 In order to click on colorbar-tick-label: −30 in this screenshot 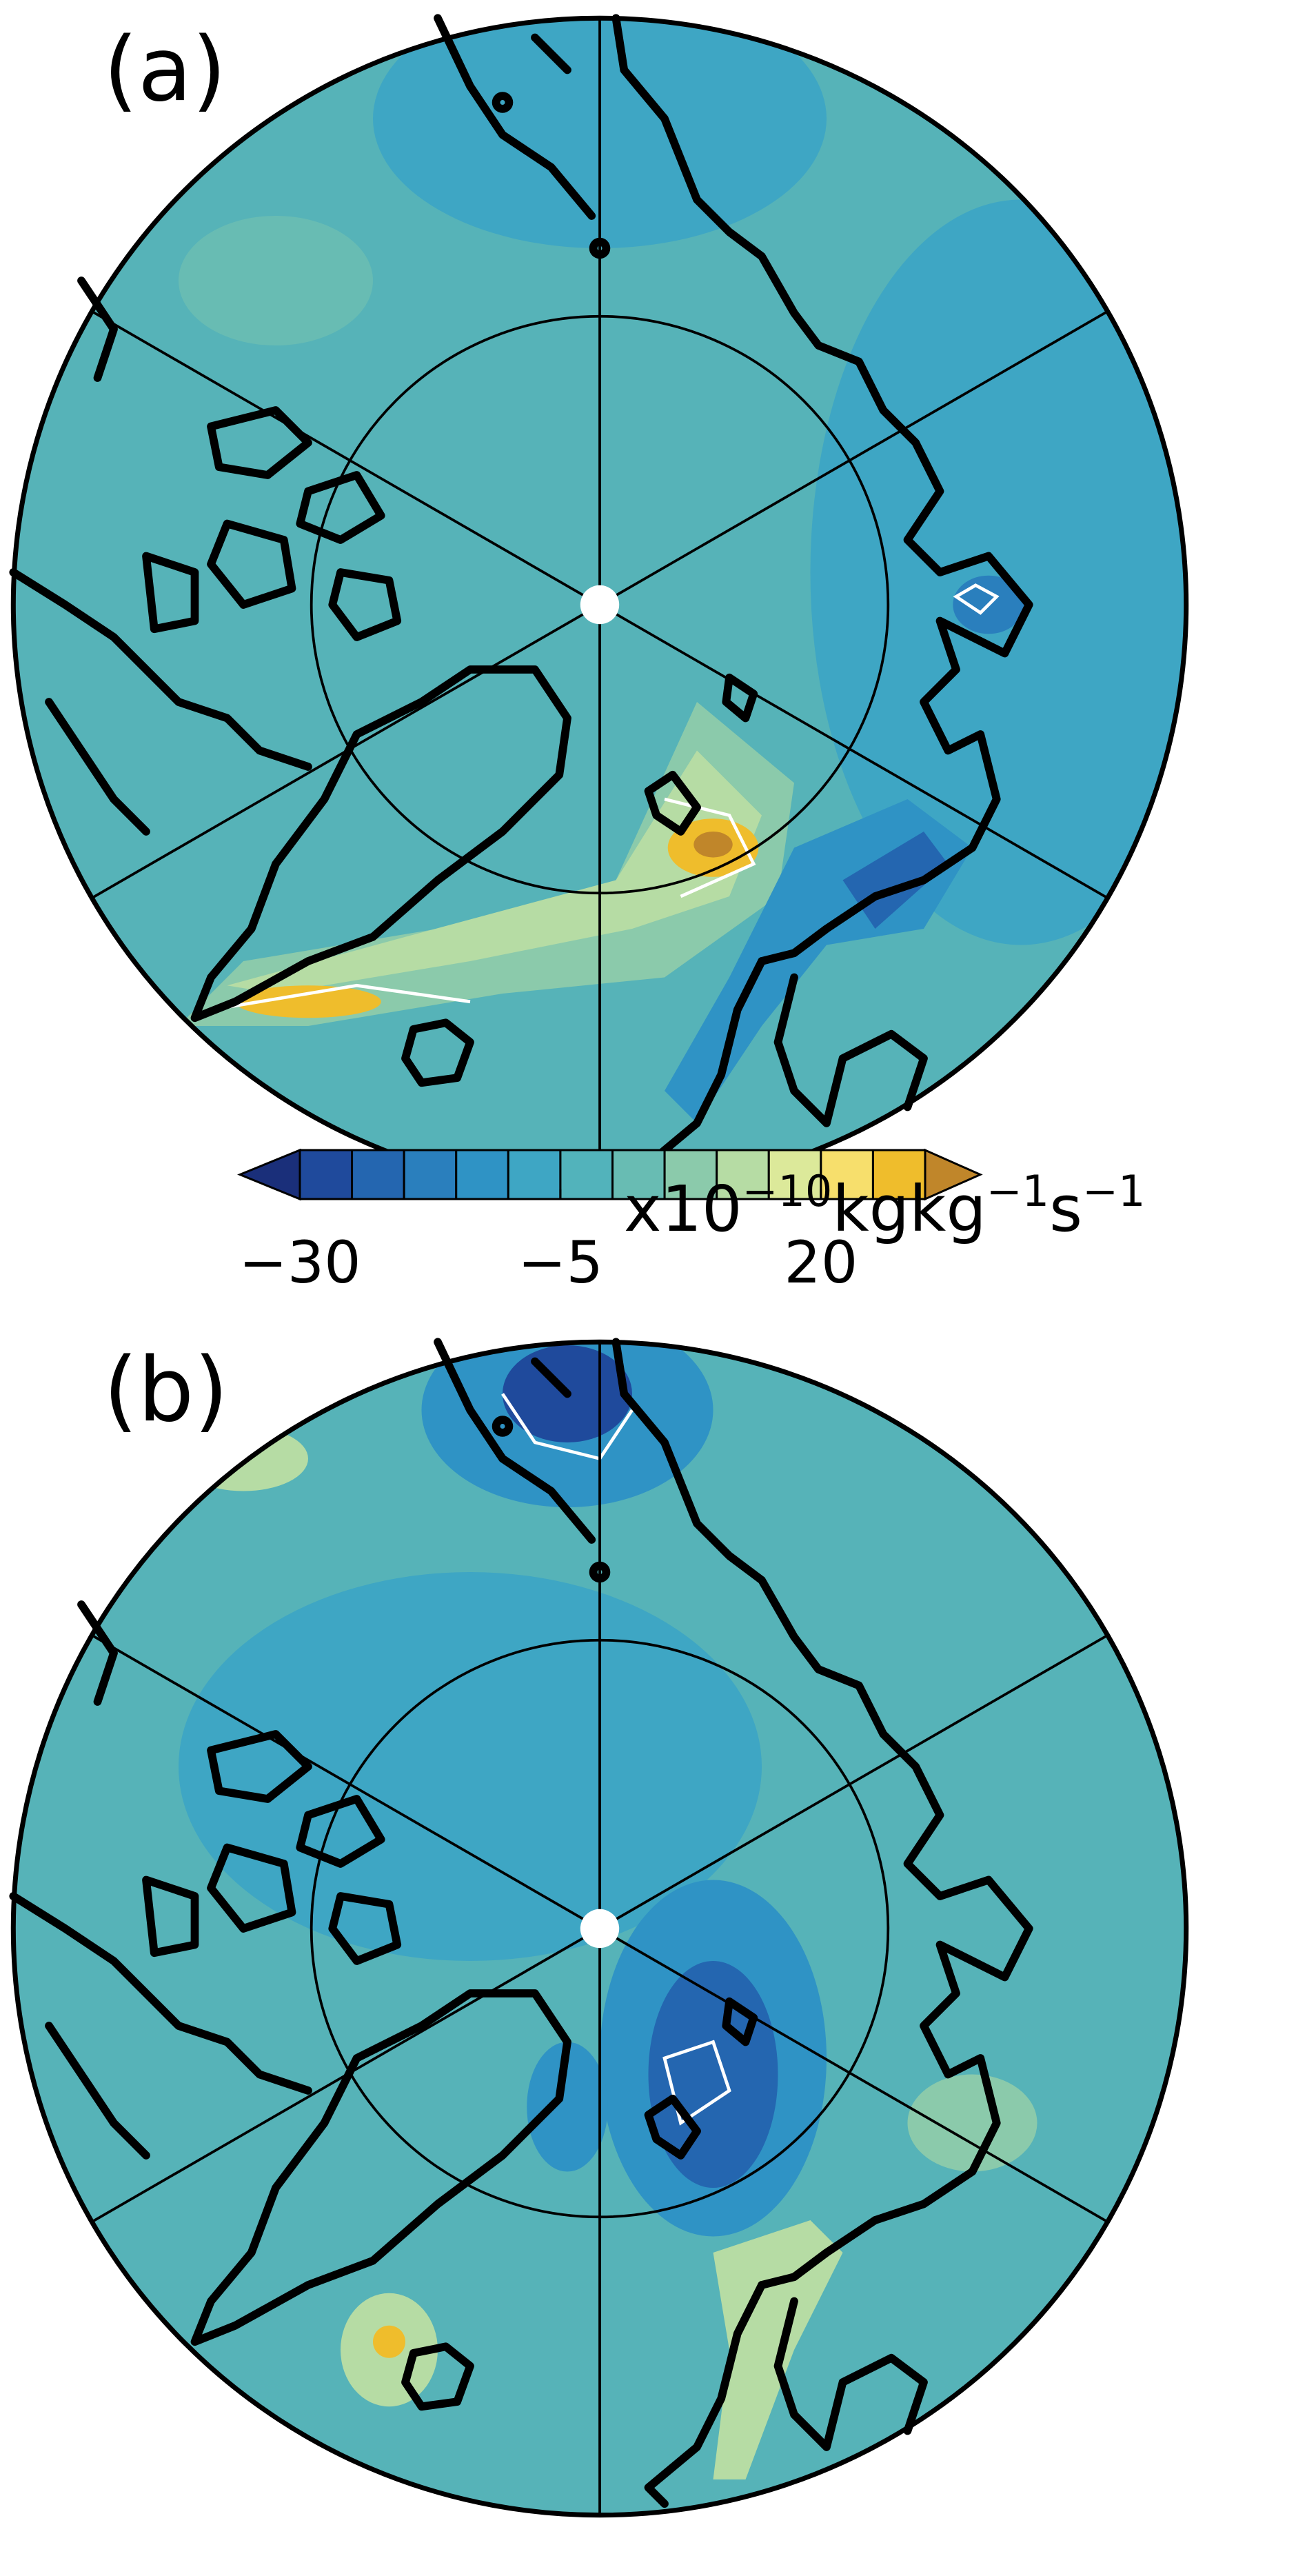, I will do `click(300, 1262)`.